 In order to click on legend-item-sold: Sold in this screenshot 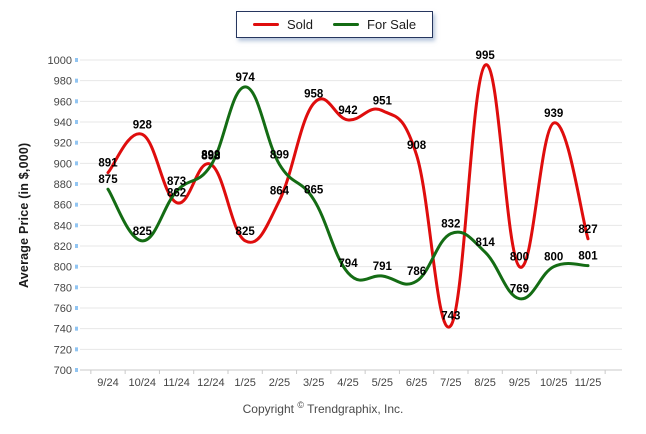, I will do `click(283, 24)`.